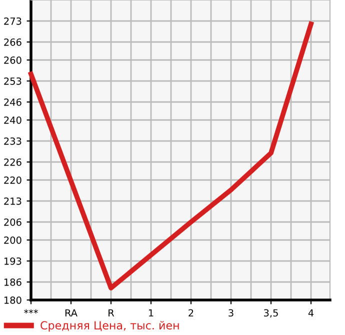 Image resolution: width=345 pixels, height=335 pixels. What do you see at coordinates (13, 300) in the screenshot?
I see `y-tick-label: 180` at bounding box center [13, 300].